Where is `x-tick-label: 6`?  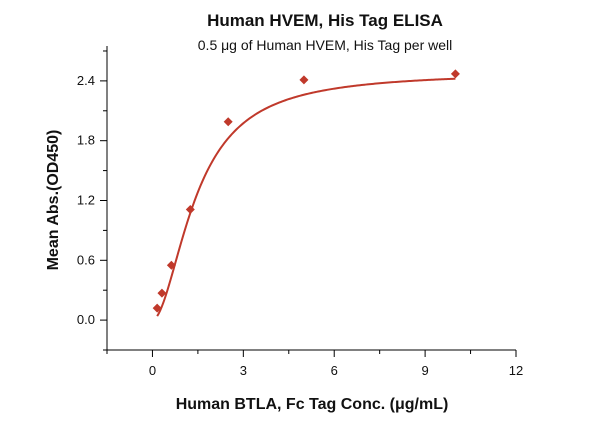 x-tick-label: 6 is located at coordinates (334, 370).